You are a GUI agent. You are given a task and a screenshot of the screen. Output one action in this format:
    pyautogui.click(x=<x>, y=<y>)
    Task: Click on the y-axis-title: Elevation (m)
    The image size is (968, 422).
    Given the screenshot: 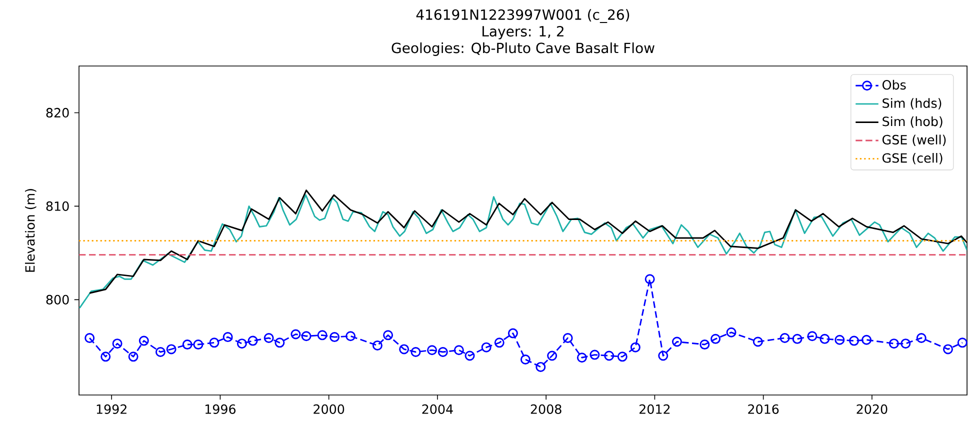 What is the action you would take?
    pyautogui.click(x=30, y=230)
    